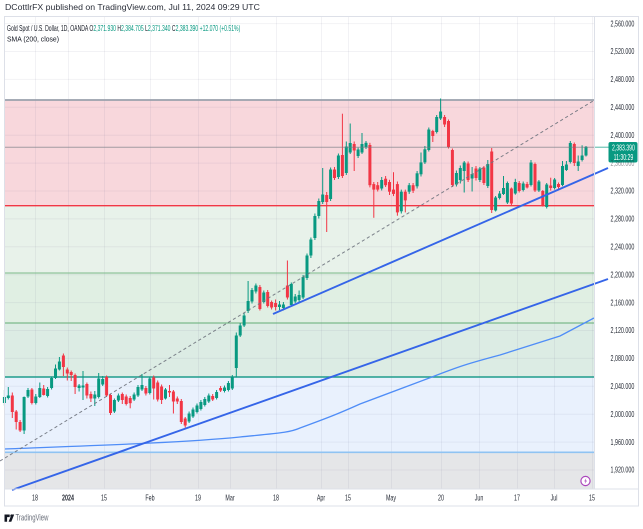  I want to click on svg-text: 2,240.000, so click(623, 248).